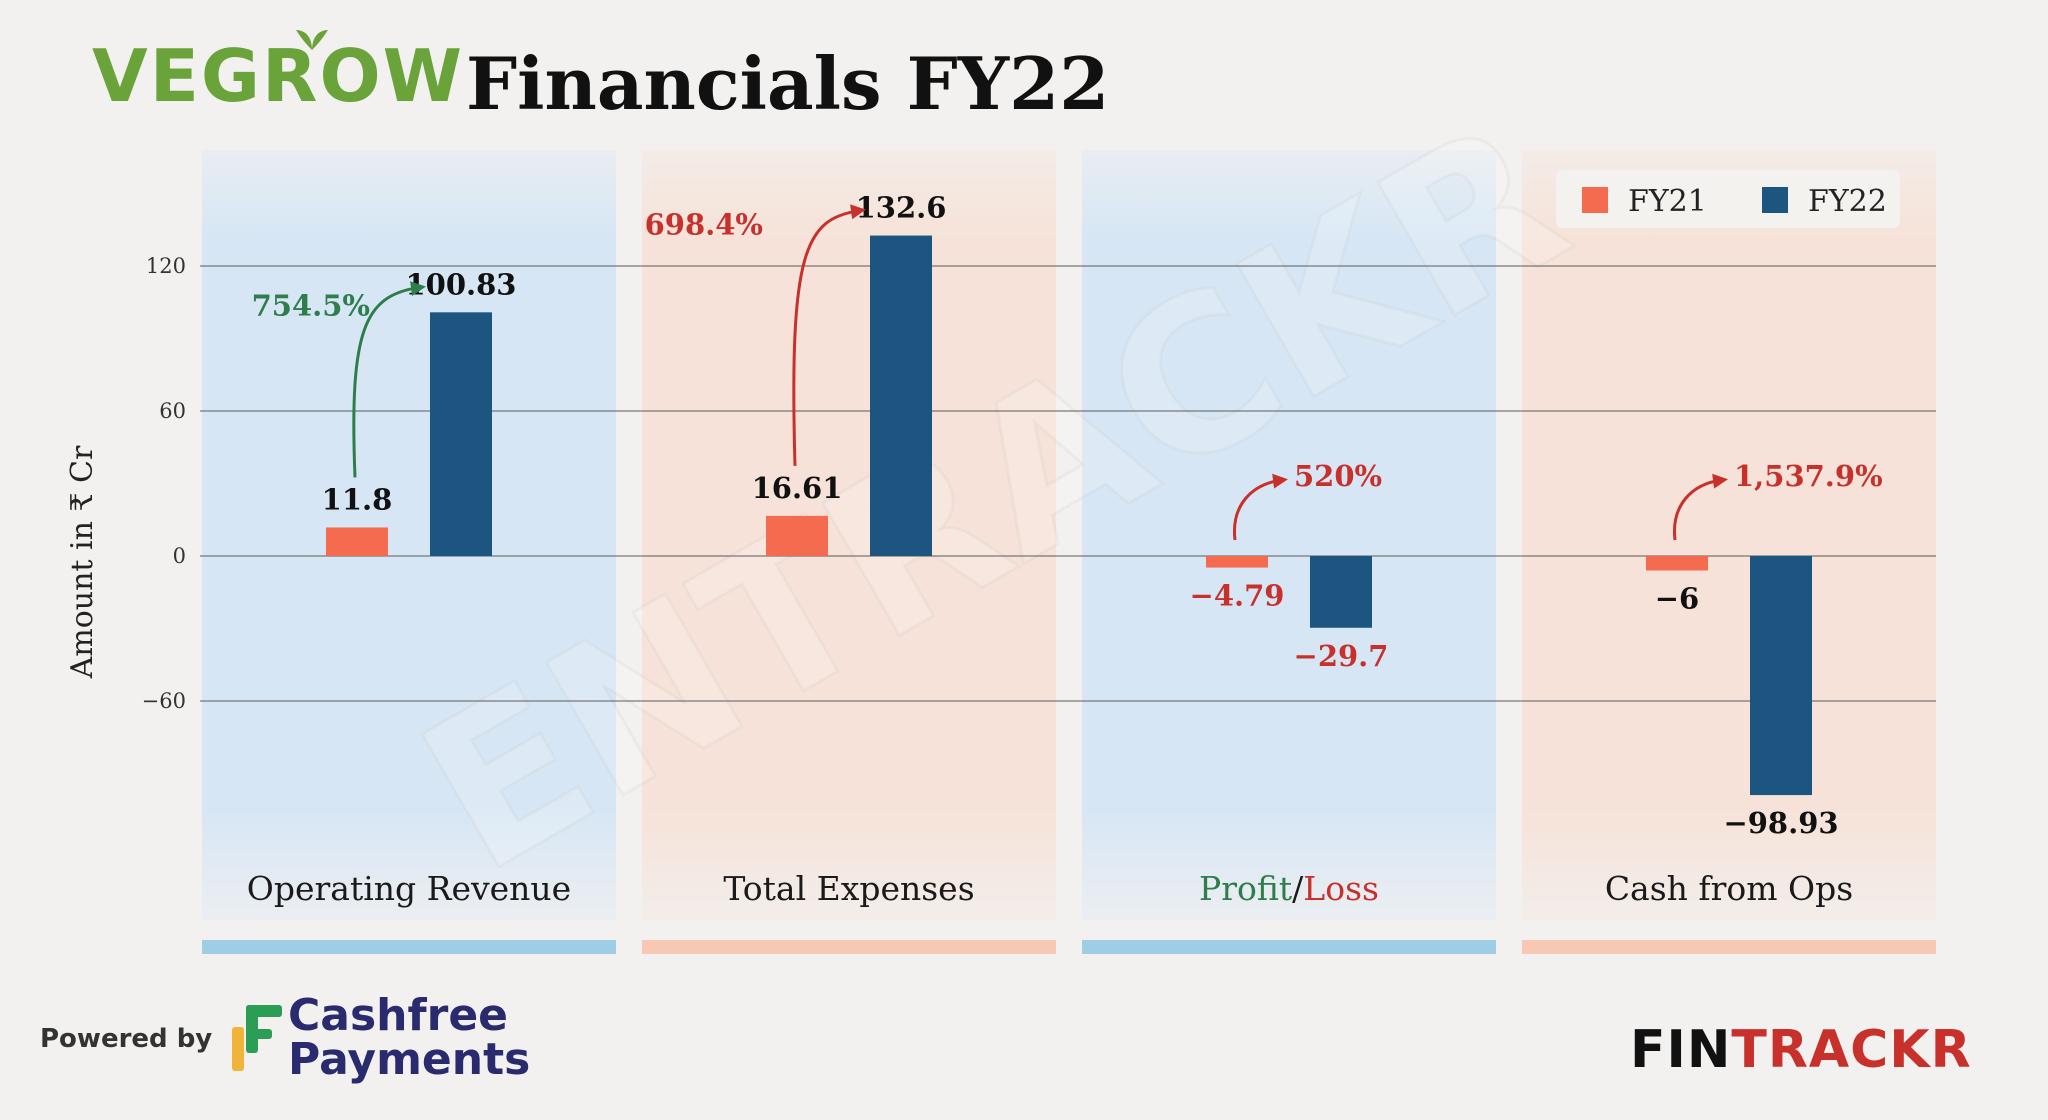  What do you see at coordinates (257, 1038) in the screenshot?
I see `cashfree-icon` at bounding box center [257, 1038].